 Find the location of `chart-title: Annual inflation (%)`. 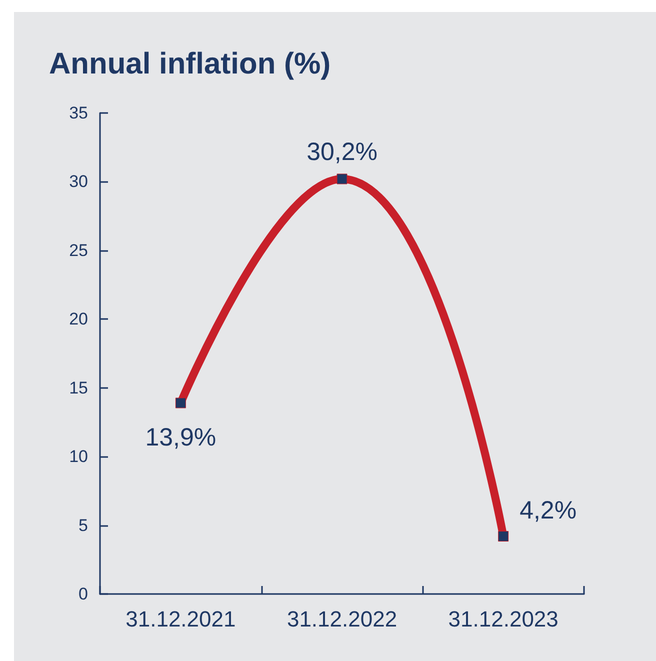

chart-title: Annual inflation (%) is located at coordinates (190, 64).